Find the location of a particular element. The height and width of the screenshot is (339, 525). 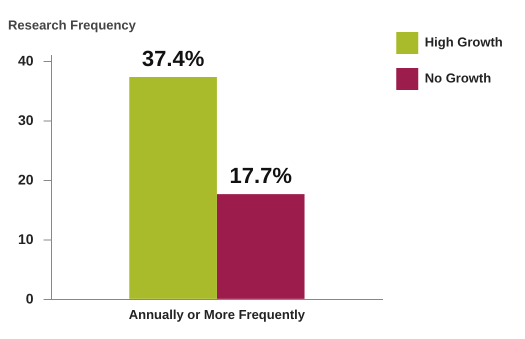

chart-title: Research Frequency is located at coordinates (72, 24).